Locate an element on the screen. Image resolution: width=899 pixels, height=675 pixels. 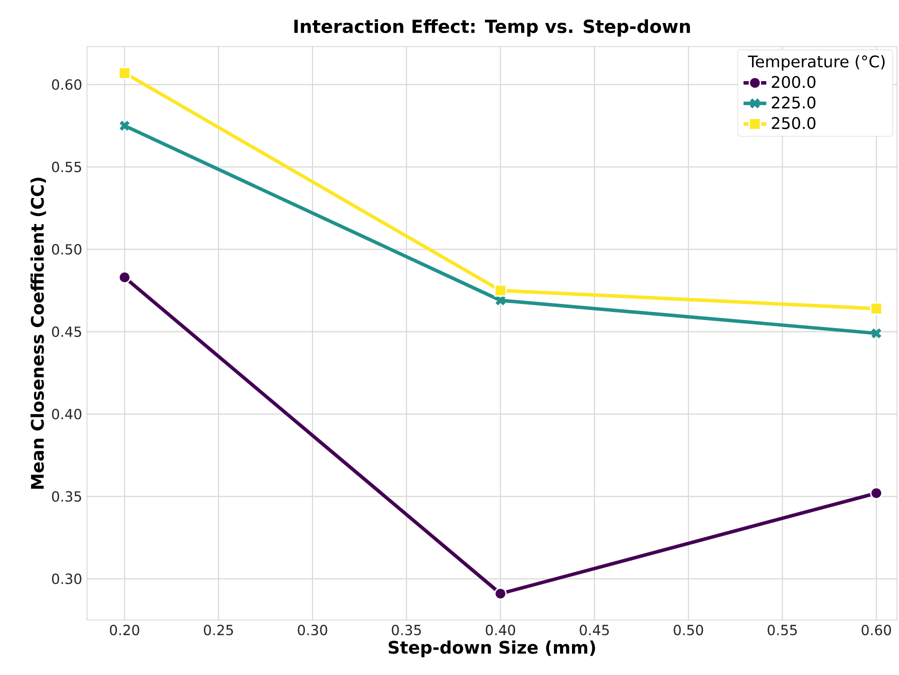
x-tick-label: 0.55 is located at coordinates (782, 630).